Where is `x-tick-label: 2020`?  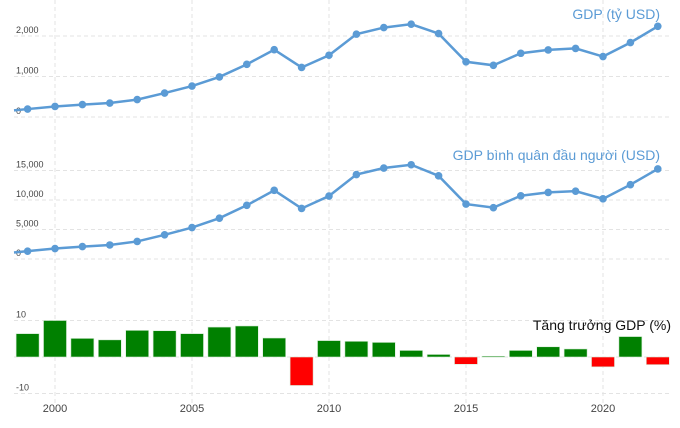 x-tick-label: 2020 is located at coordinates (603, 409).